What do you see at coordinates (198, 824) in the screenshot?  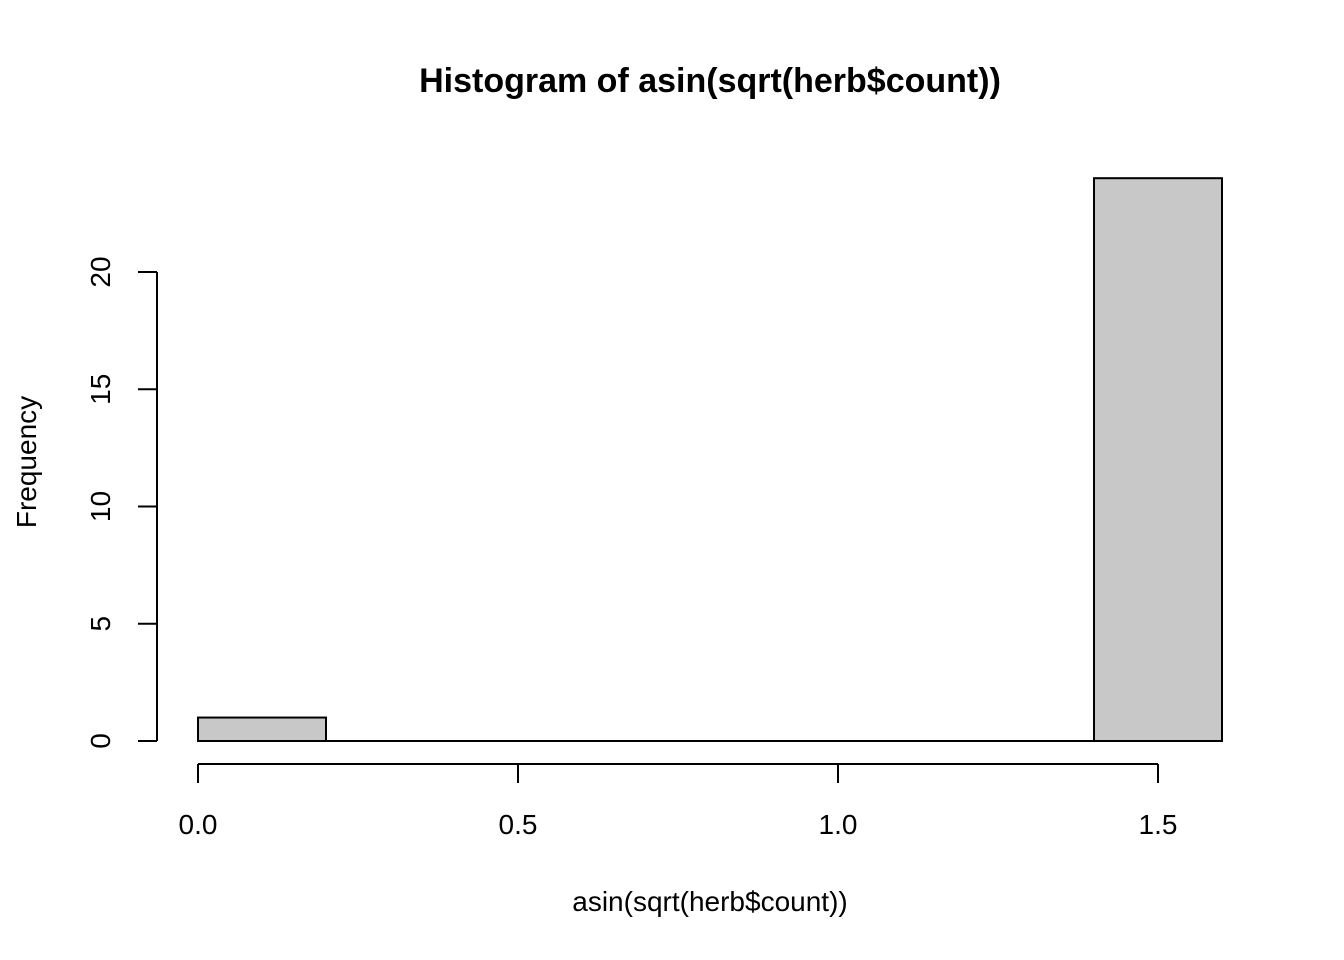 I see `x-tick-label: 0.0` at bounding box center [198, 824].